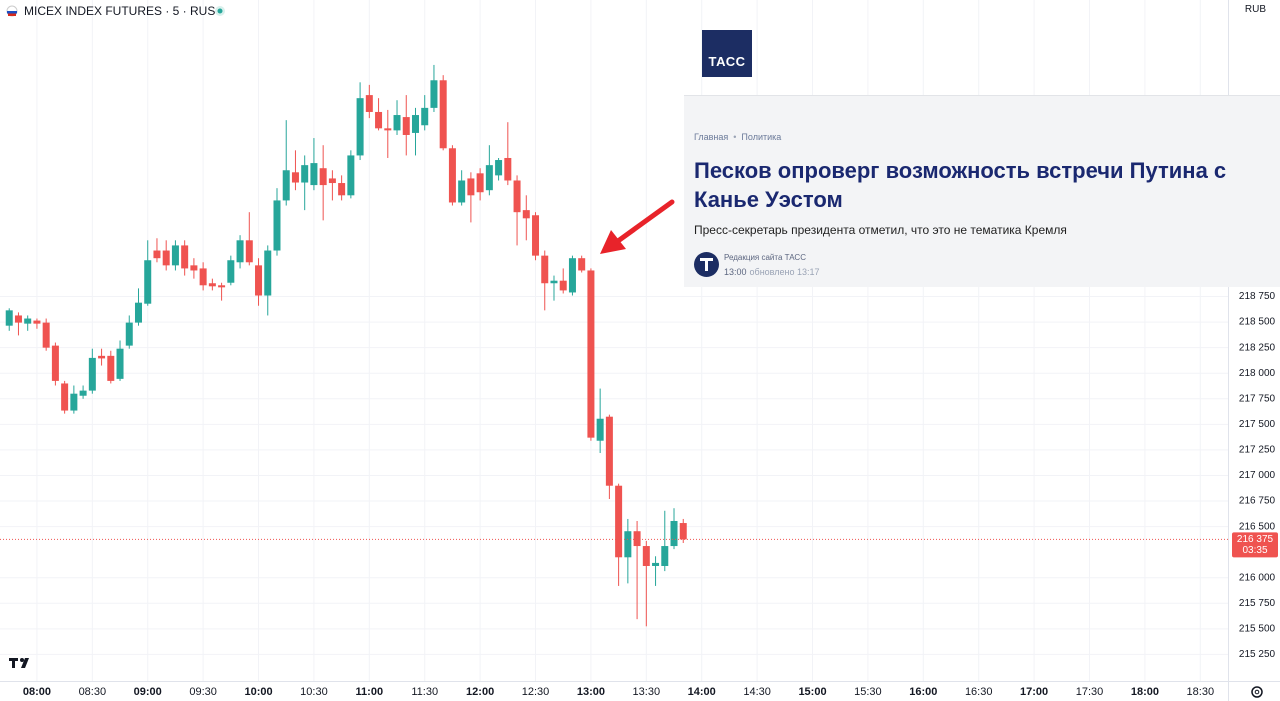  What do you see at coordinates (1257, 296) in the screenshot?
I see `y-tick-label: 218 750` at bounding box center [1257, 296].